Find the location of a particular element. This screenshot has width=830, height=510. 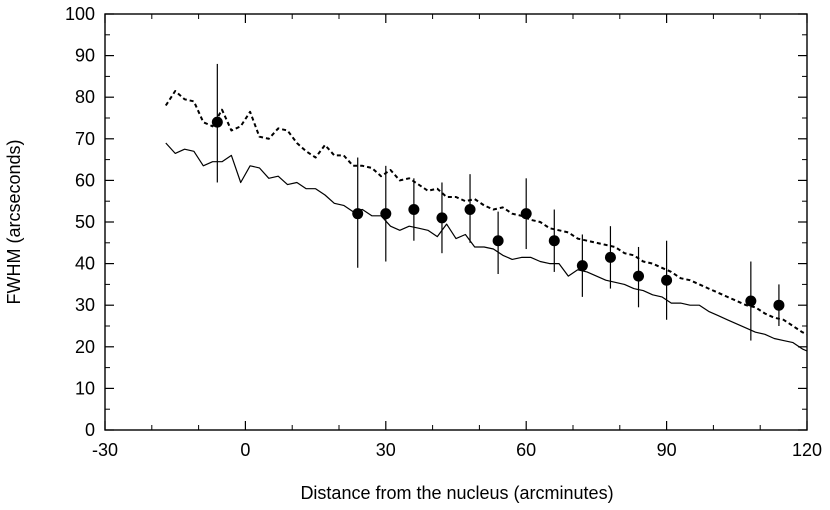

x-tick-label: 0 is located at coordinates (245, 450).